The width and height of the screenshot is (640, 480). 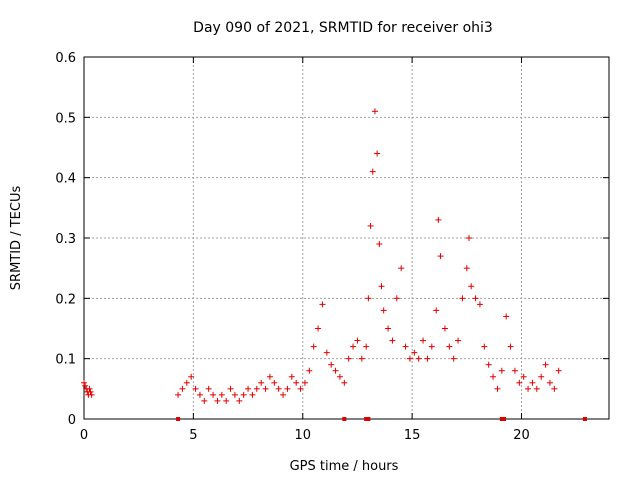 I want to click on x-tick-label: 10, so click(x=302, y=435).